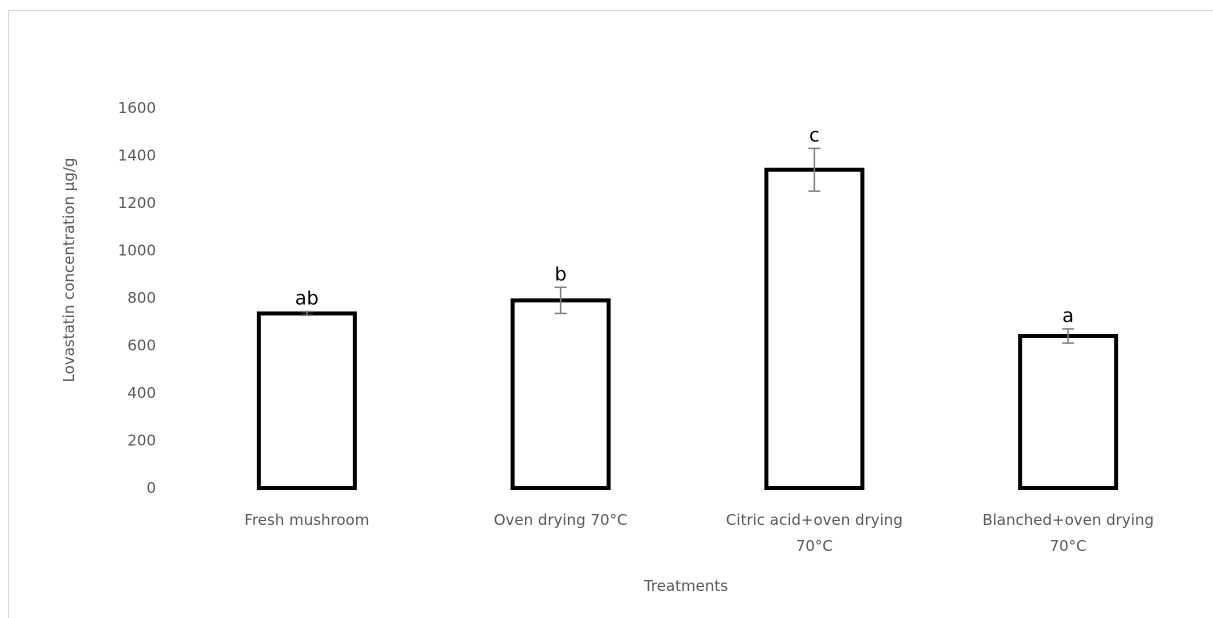  Describe the element at coordinates (141, 346) in the screenshot. I see `y-tick-label: 600` at that location.